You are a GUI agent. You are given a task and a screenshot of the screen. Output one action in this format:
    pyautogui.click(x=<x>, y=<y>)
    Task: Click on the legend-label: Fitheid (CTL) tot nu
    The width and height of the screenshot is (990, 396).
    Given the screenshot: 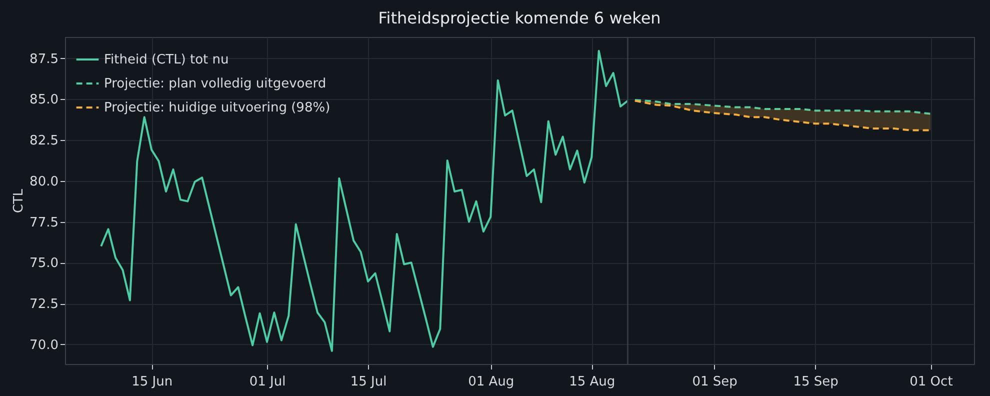 What is the action you would take?
    pyautogui.click(x=166, y=60)
    